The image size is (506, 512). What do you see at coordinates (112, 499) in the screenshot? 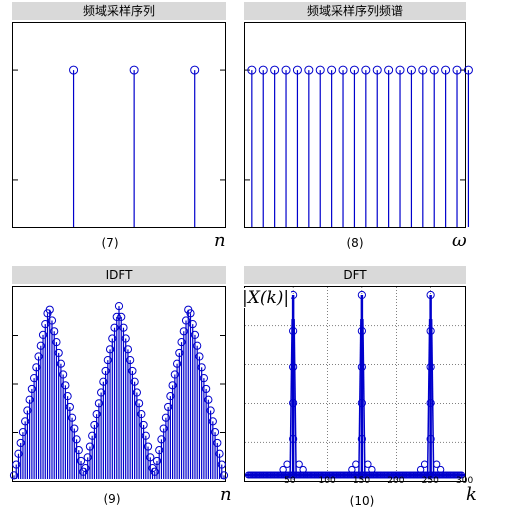
I see `chart-caption: (9)` at bounding box center [112, 499].